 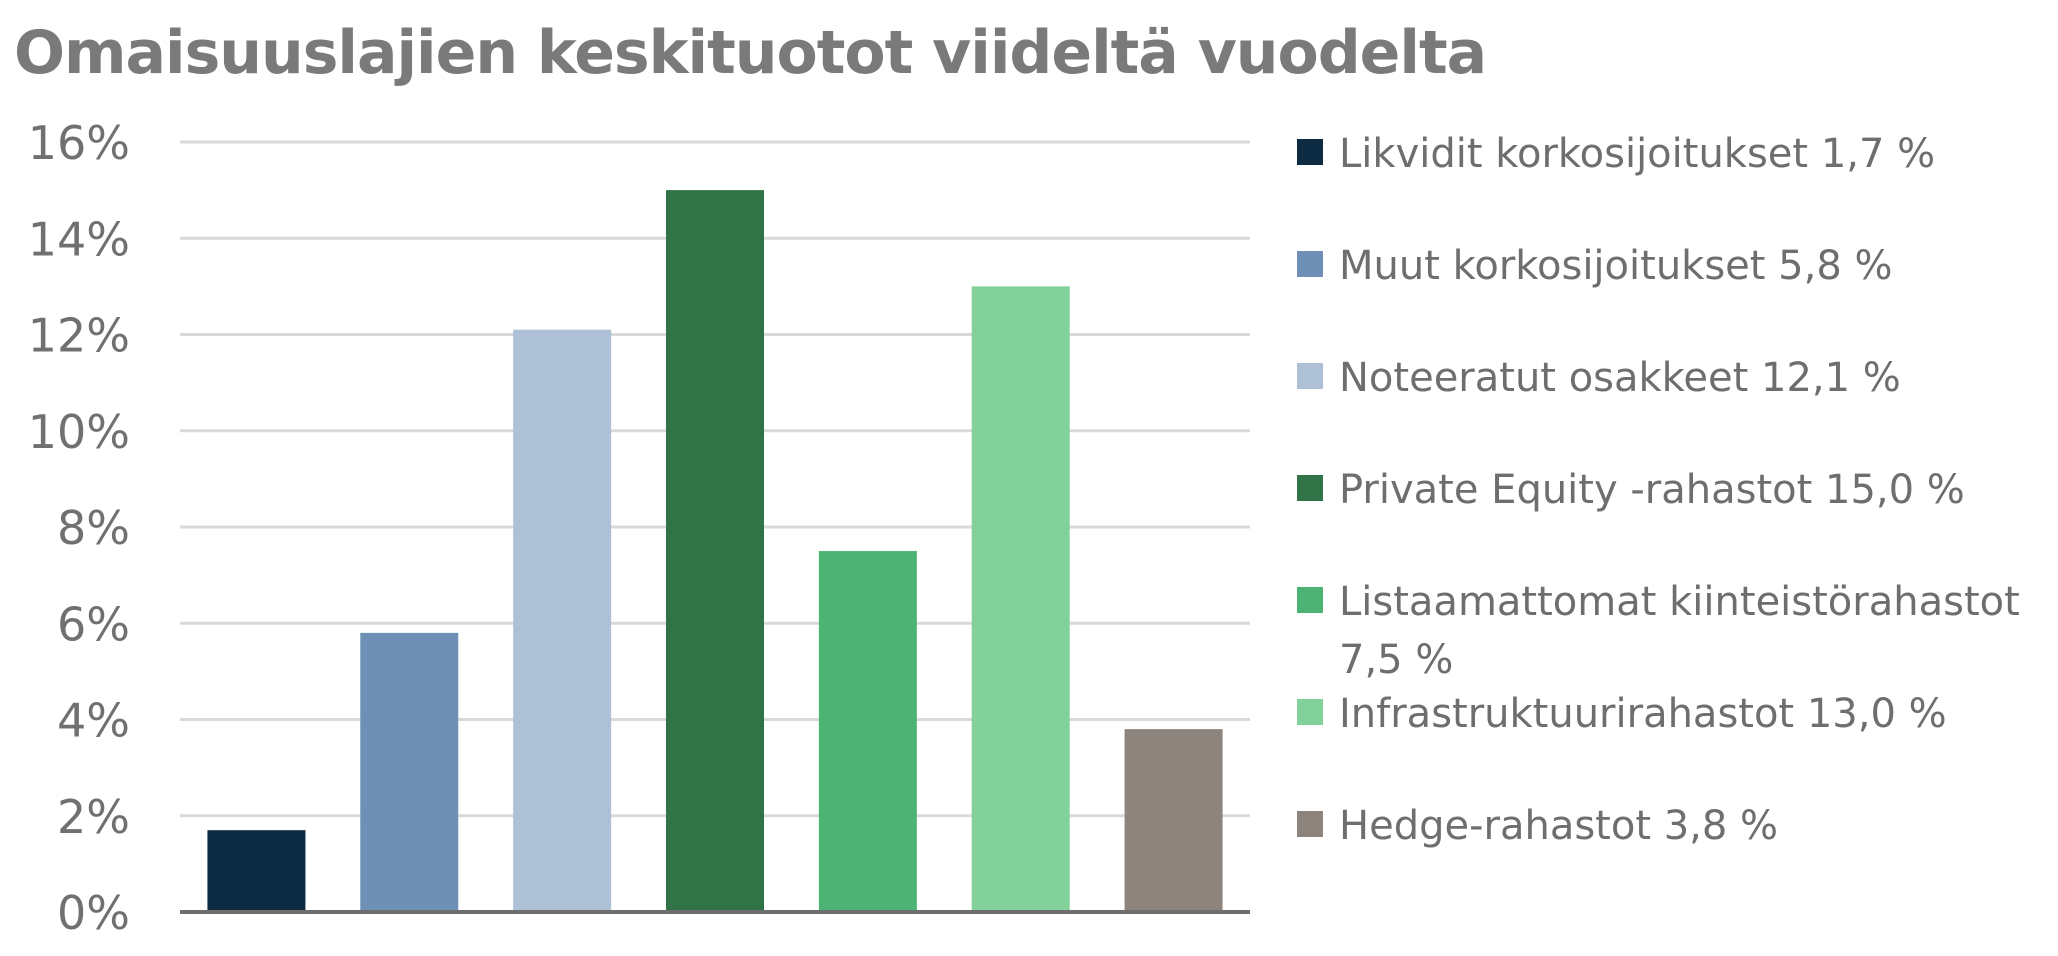 What do you see at coordinates (1643, 714) in the screenshot?
I see `legend-label: Infrastruktuurirahastot 13,0 %` at bounding box center [1643, 714].